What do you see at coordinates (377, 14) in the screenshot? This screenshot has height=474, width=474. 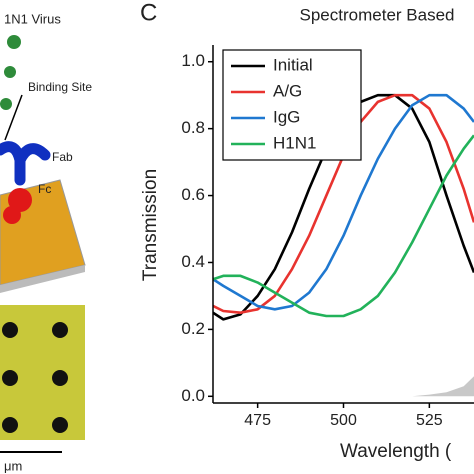 I see `chart-title: Spectrometer Based` at bounding box center [377, 14].